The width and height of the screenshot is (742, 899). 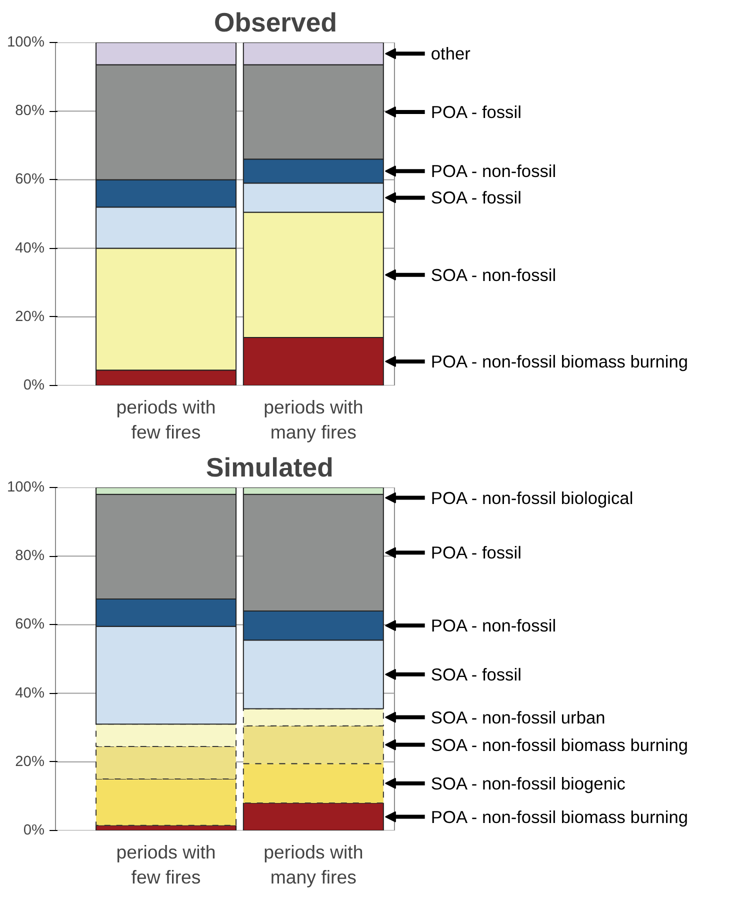 I want to click on text: other, so click(x=450, y=54).